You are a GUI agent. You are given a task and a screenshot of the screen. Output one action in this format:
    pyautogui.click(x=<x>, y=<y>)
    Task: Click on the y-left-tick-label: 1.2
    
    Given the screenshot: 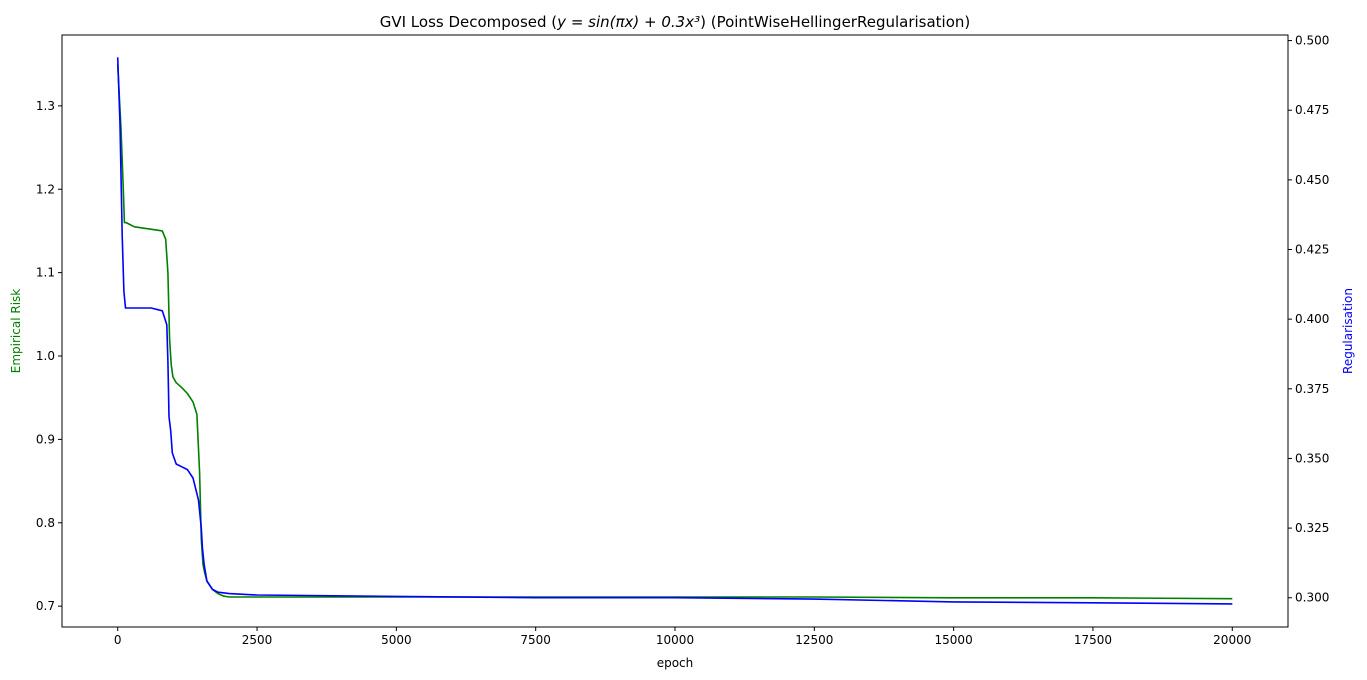 What is the action you would take?
    pyautogui.click(x=45, y=189)
    